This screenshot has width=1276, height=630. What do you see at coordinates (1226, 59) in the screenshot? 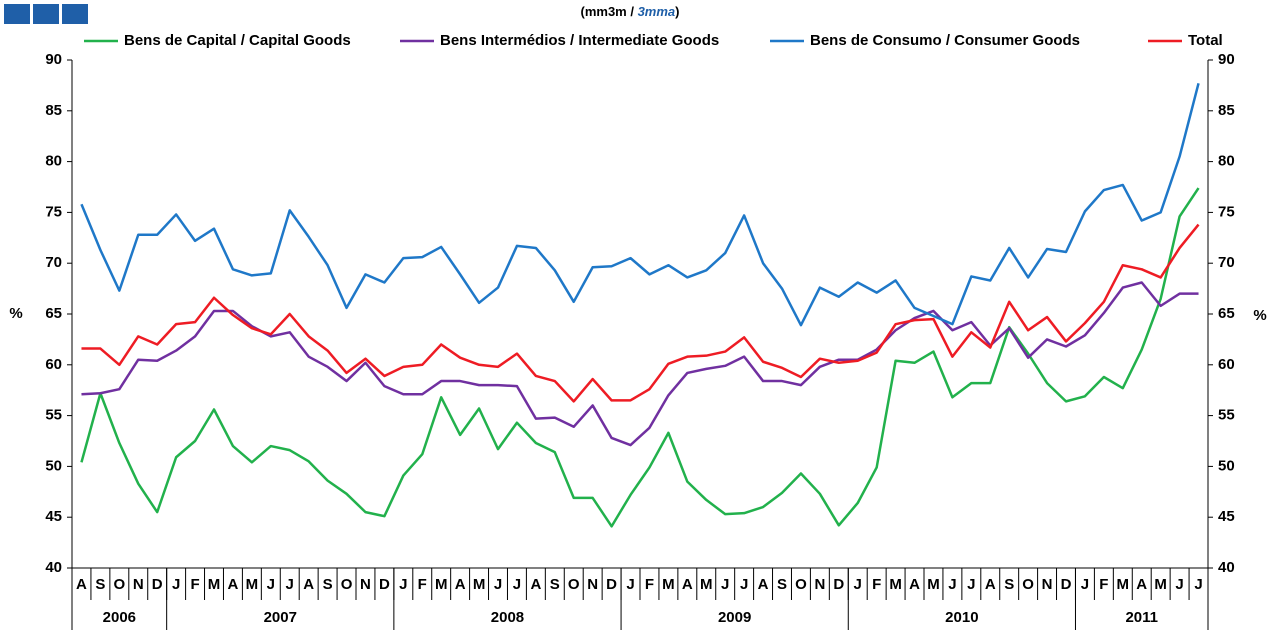
I see `y2-tick-label: 90` at bounding box center [1226, 59].